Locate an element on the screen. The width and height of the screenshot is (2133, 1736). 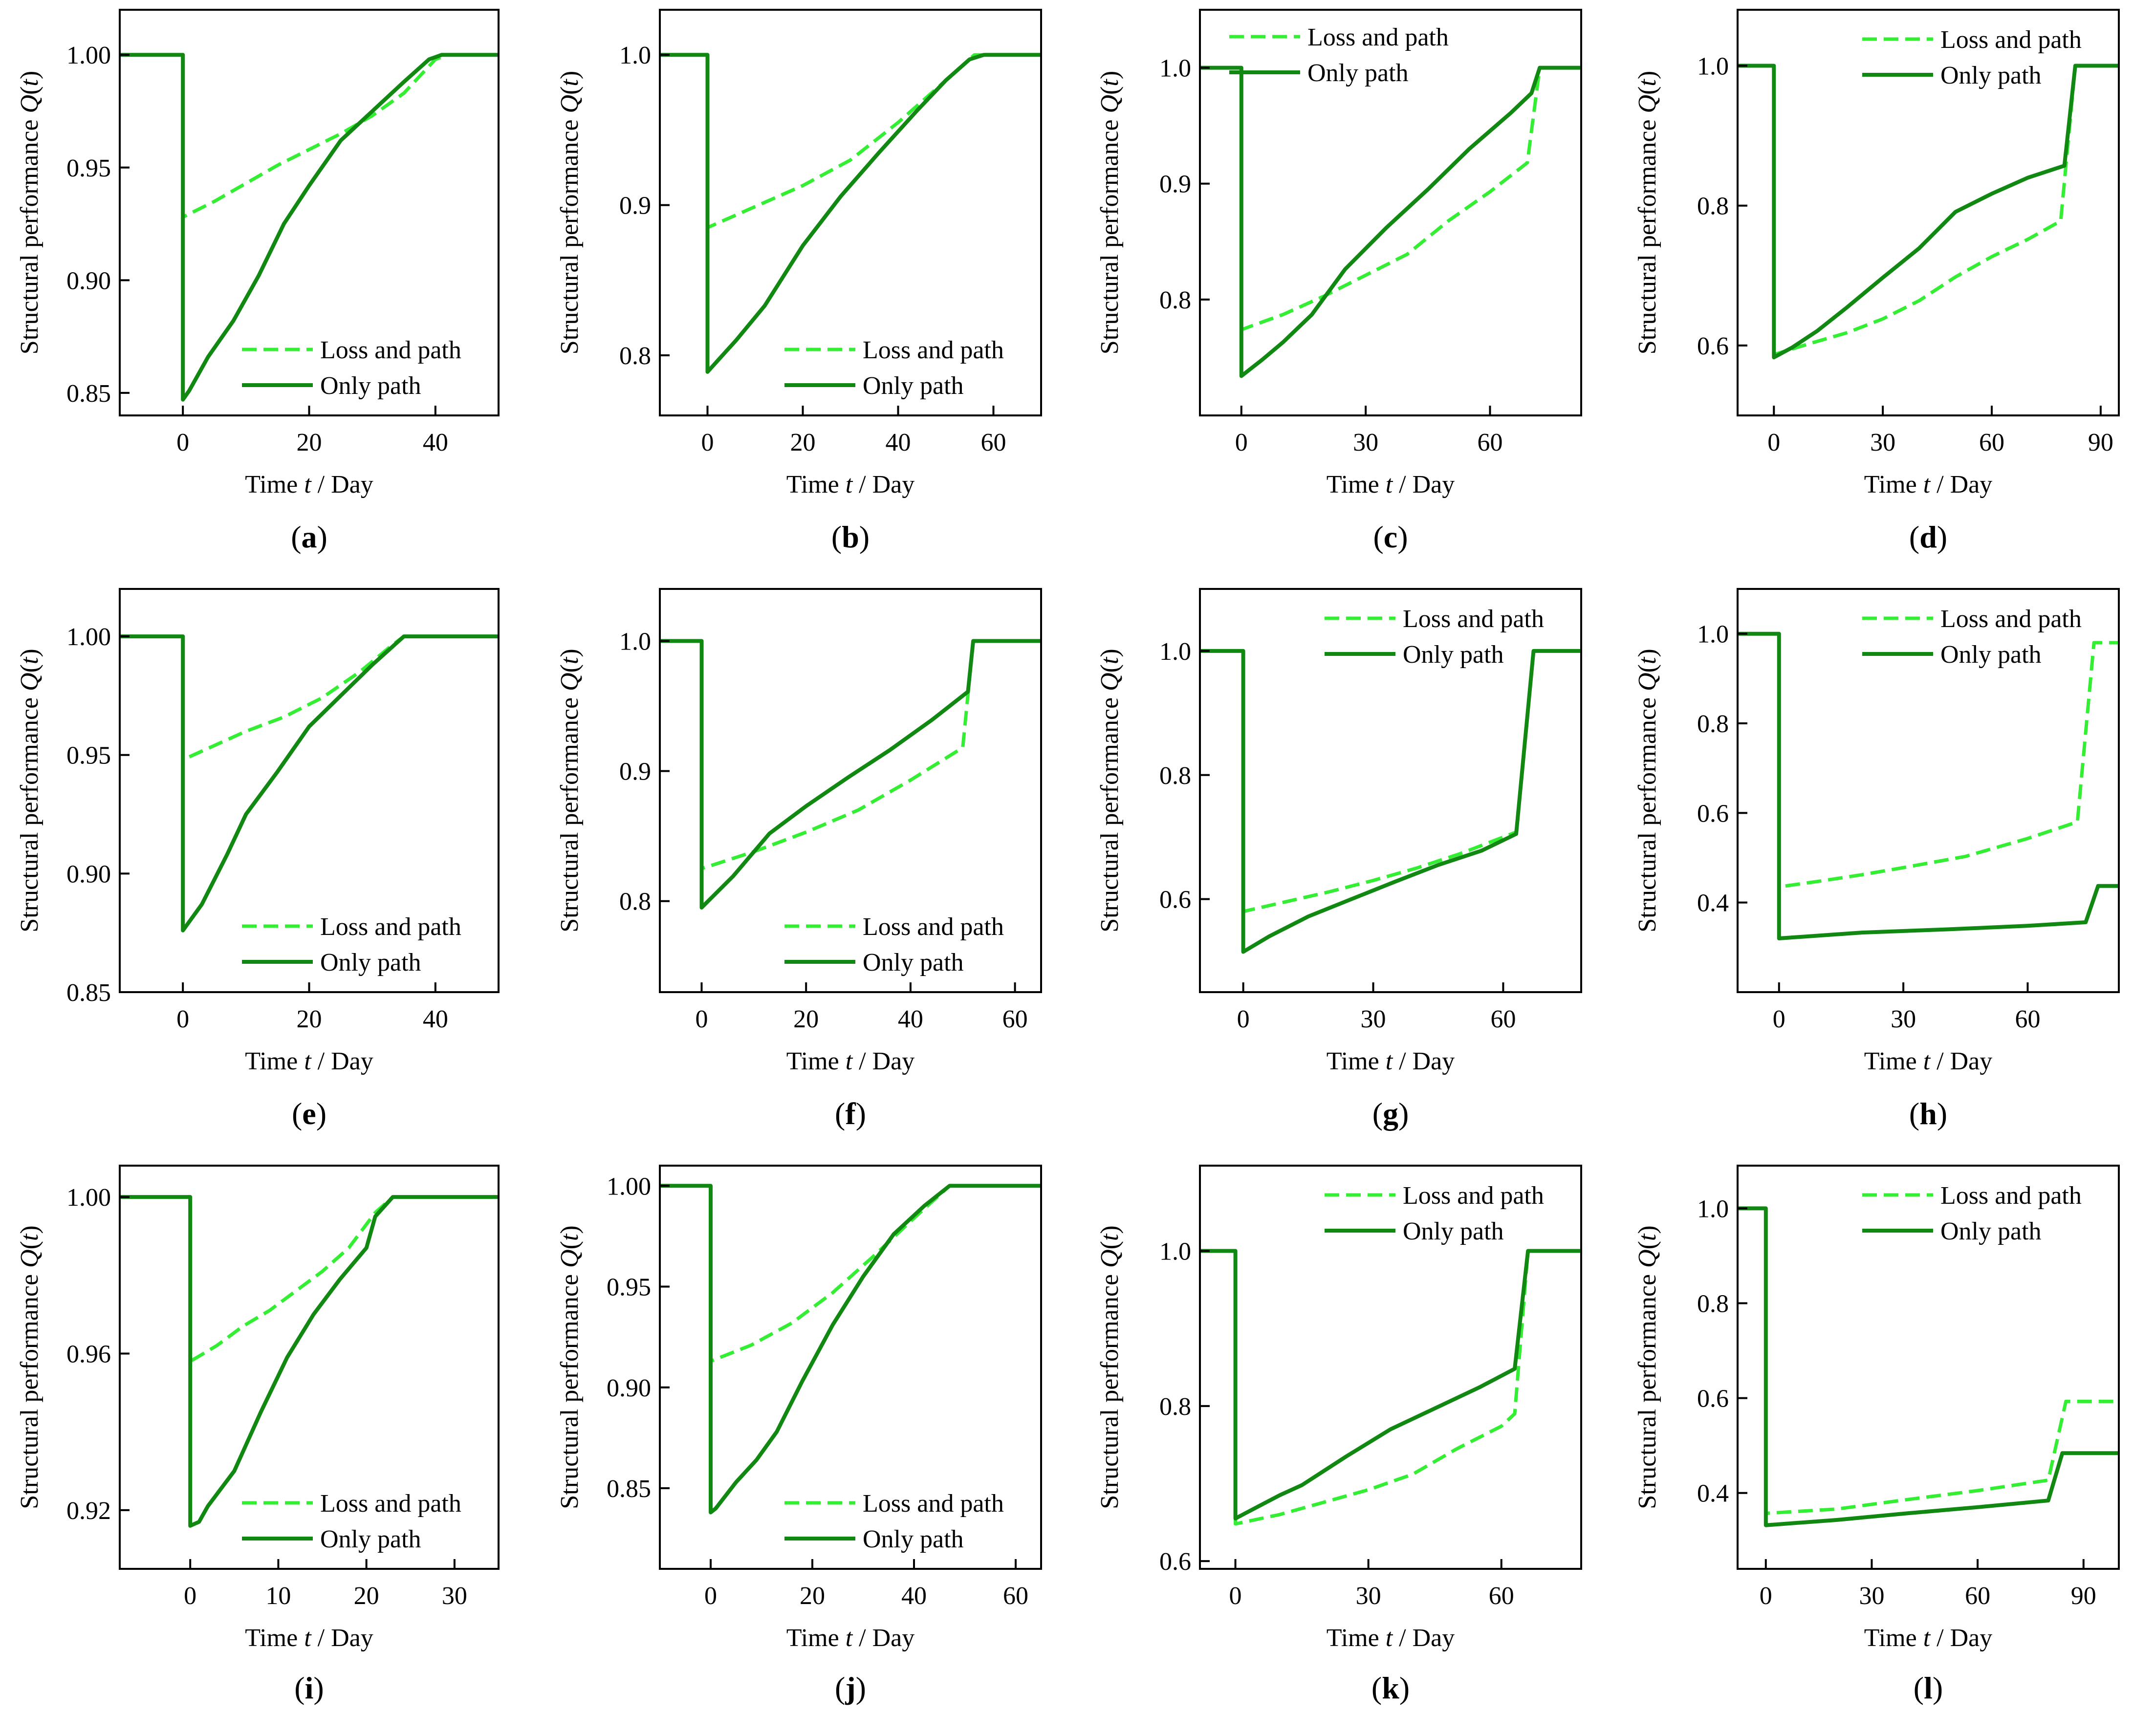
y-tick-label: 1.0 is located at coordinates (1175, 69).